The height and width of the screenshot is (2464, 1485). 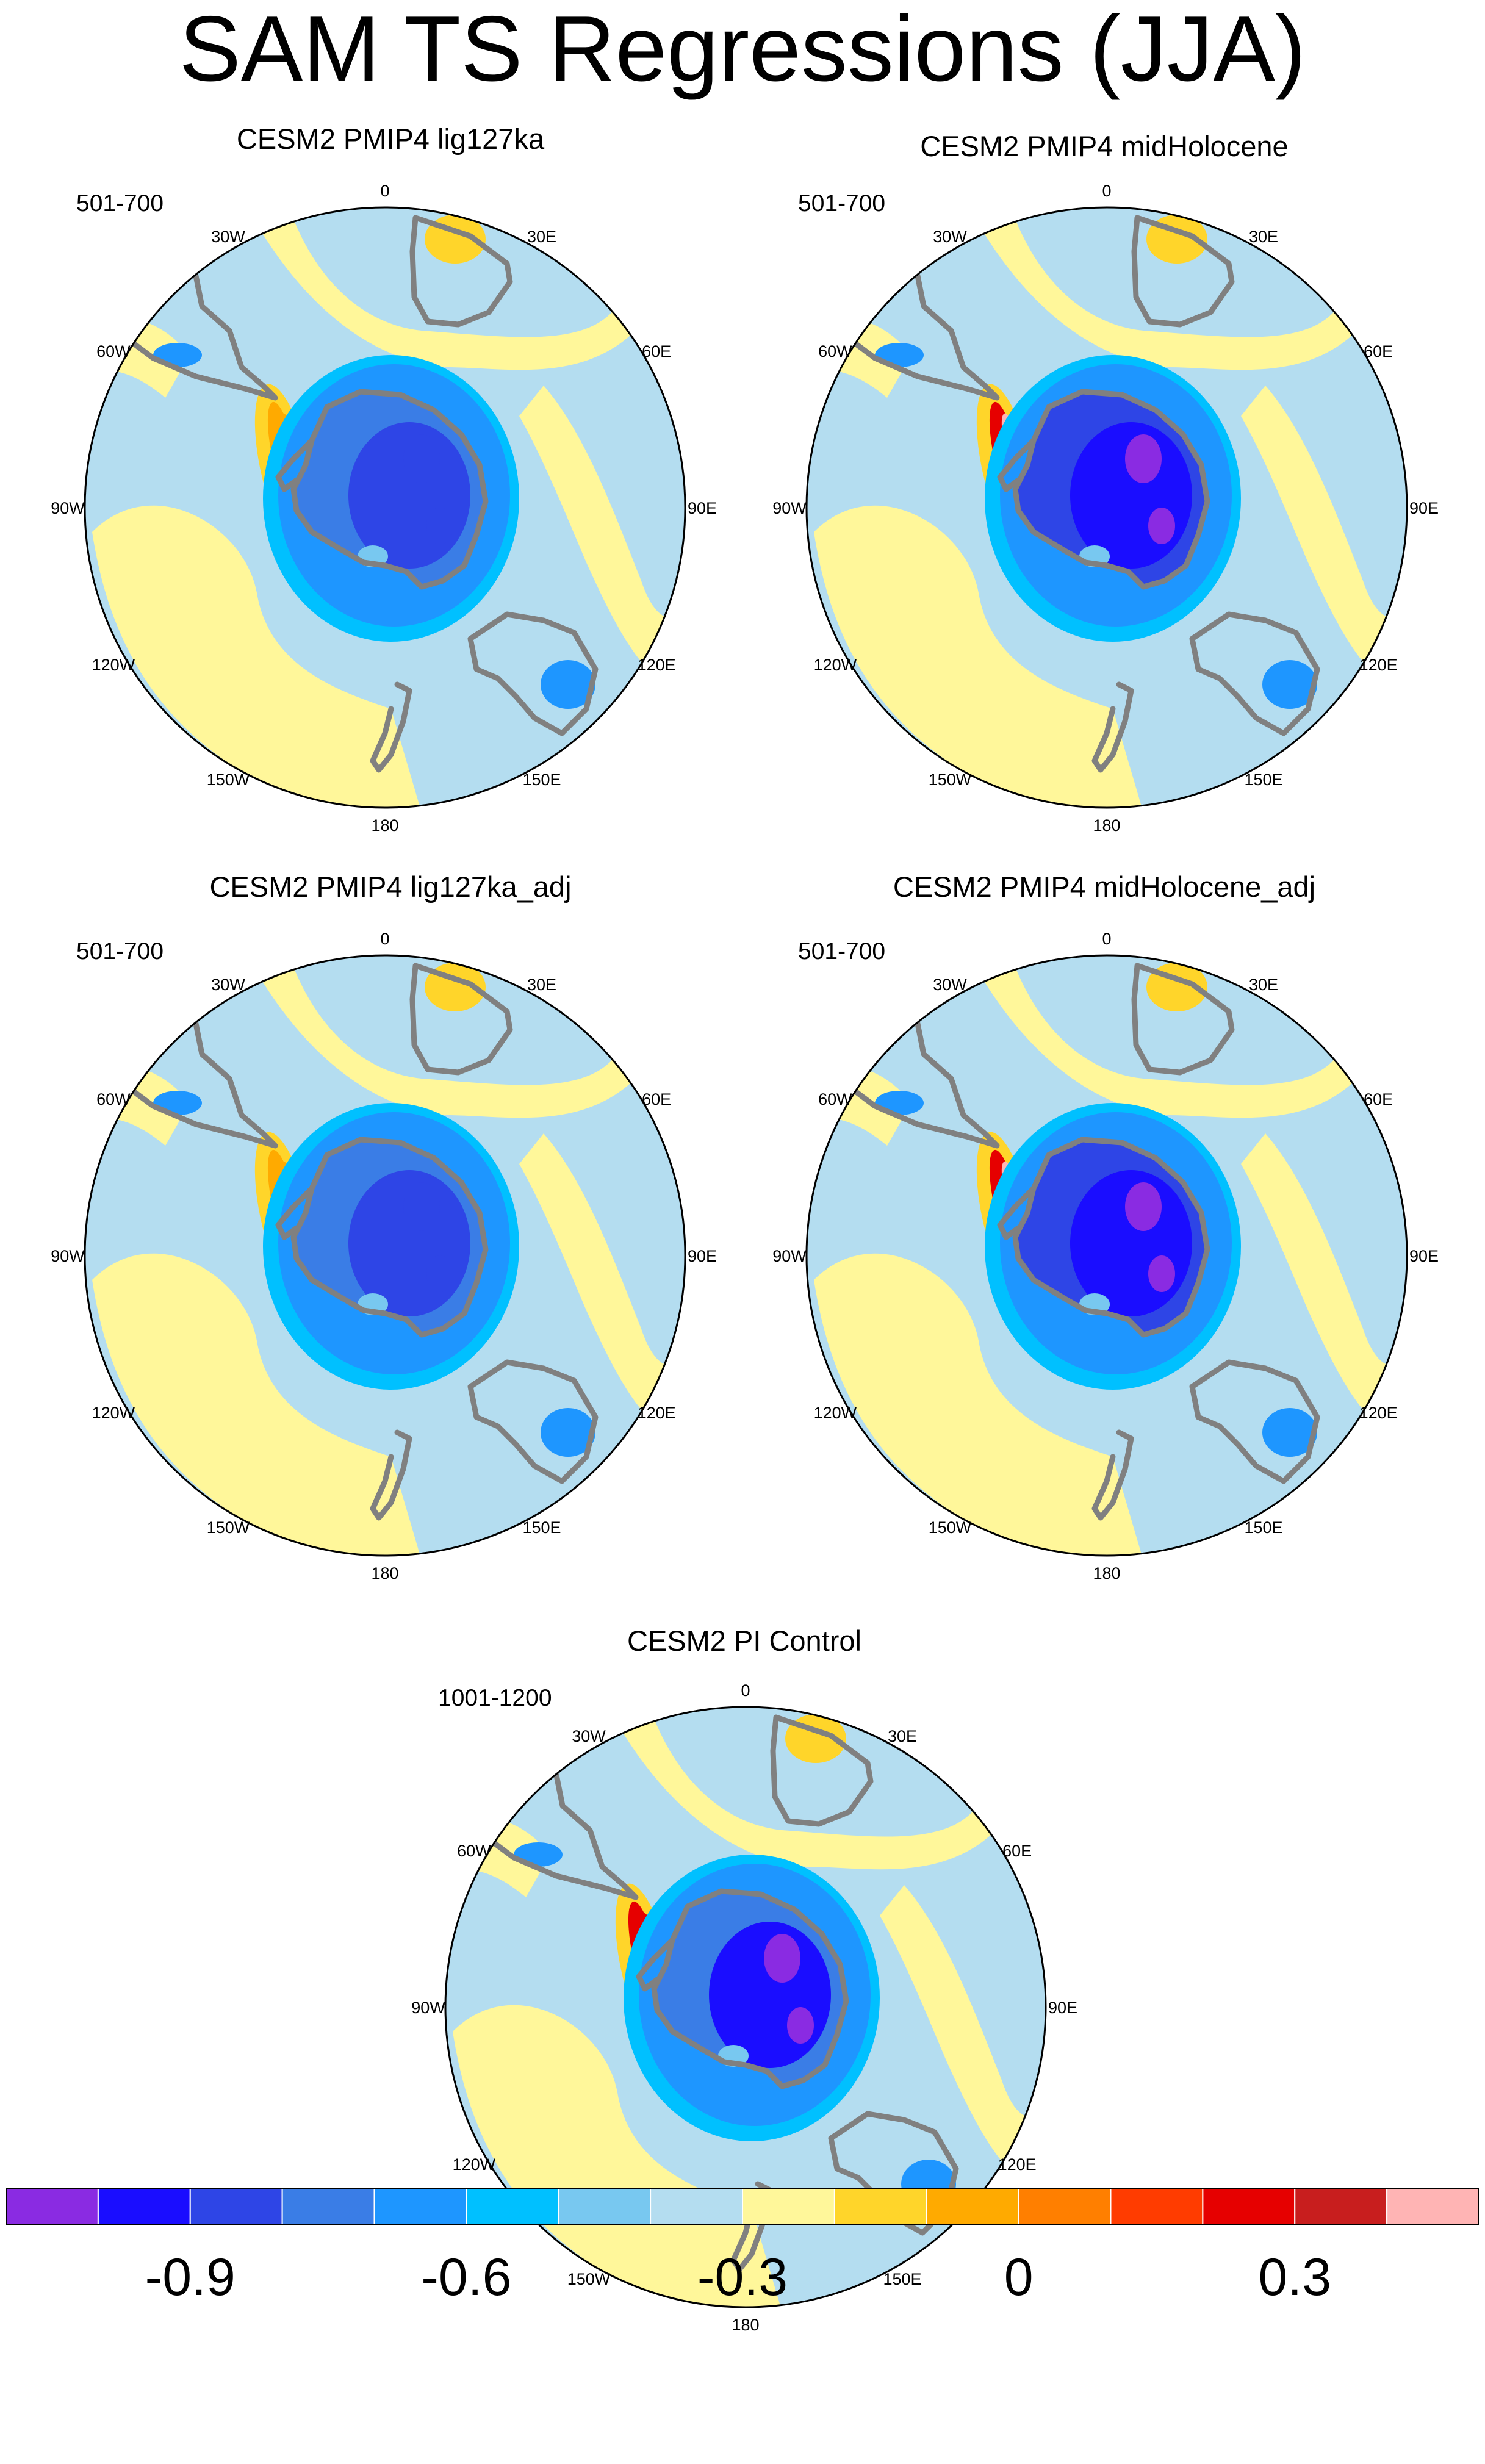 I want to click on panel-title: CESM2 PMIP4 midHolocene, so click(x=1104, y=146).